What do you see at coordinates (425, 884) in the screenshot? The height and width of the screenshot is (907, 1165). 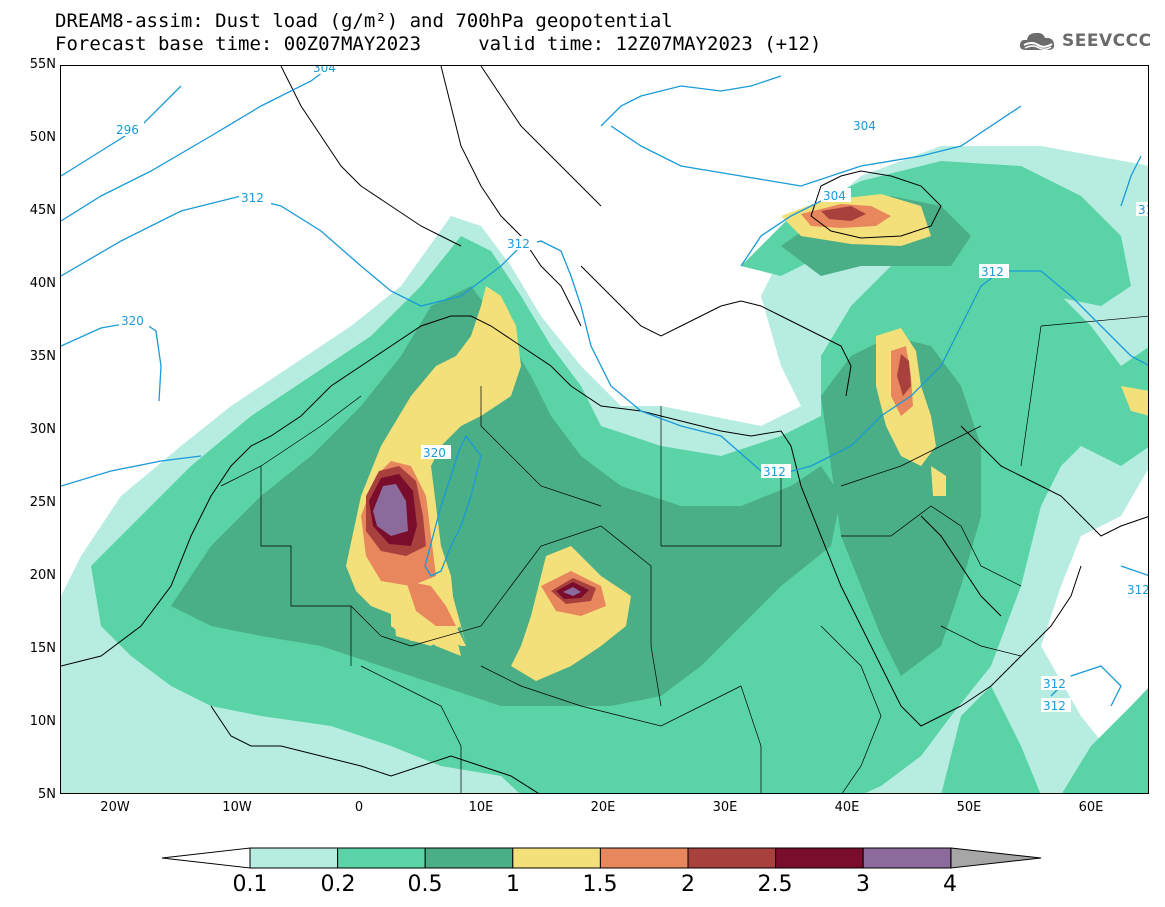 I see `colorbar-tick-label: 0.5` at bounding box center [425, 884].